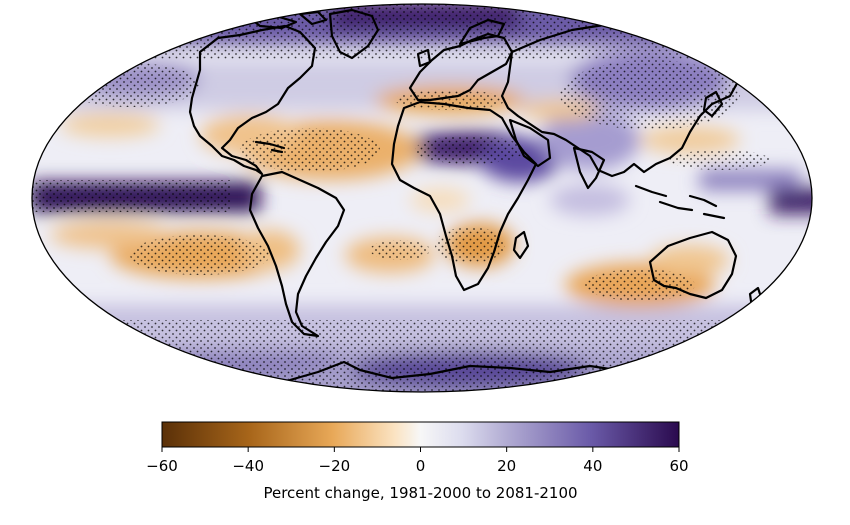 The width and height of the screenshot is (850, 525). Describe the element at coordinates (678, 466) in the screenshot. I see `colorbar-tick-label: 60` at that location.